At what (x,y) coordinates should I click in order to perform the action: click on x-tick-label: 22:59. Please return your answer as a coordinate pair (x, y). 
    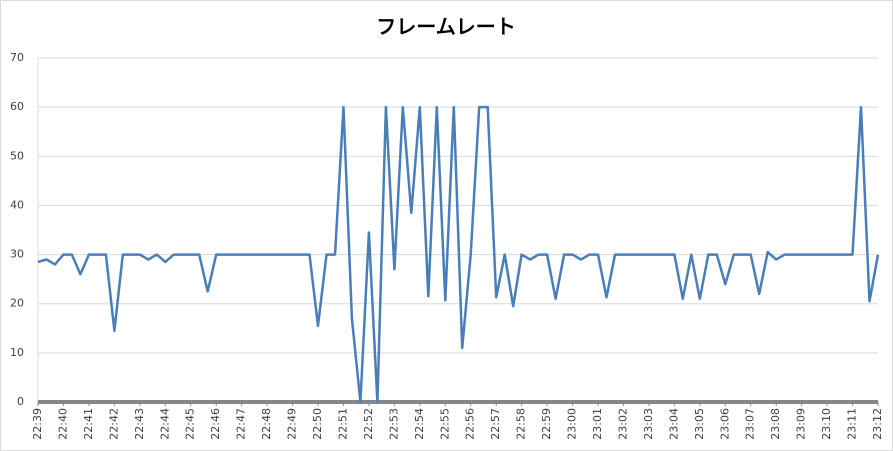
    Looking at the image, I should click on (546, 424).